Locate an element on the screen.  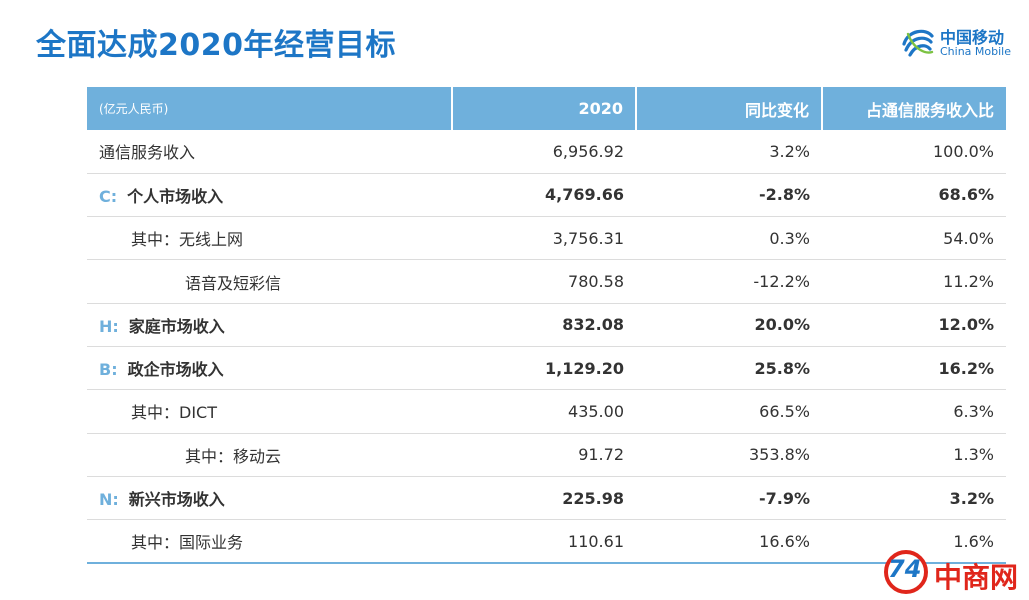
table-row: H: 家庭市场收入 832.08 20.0% 12.0% is located at coordinates (546, 325).